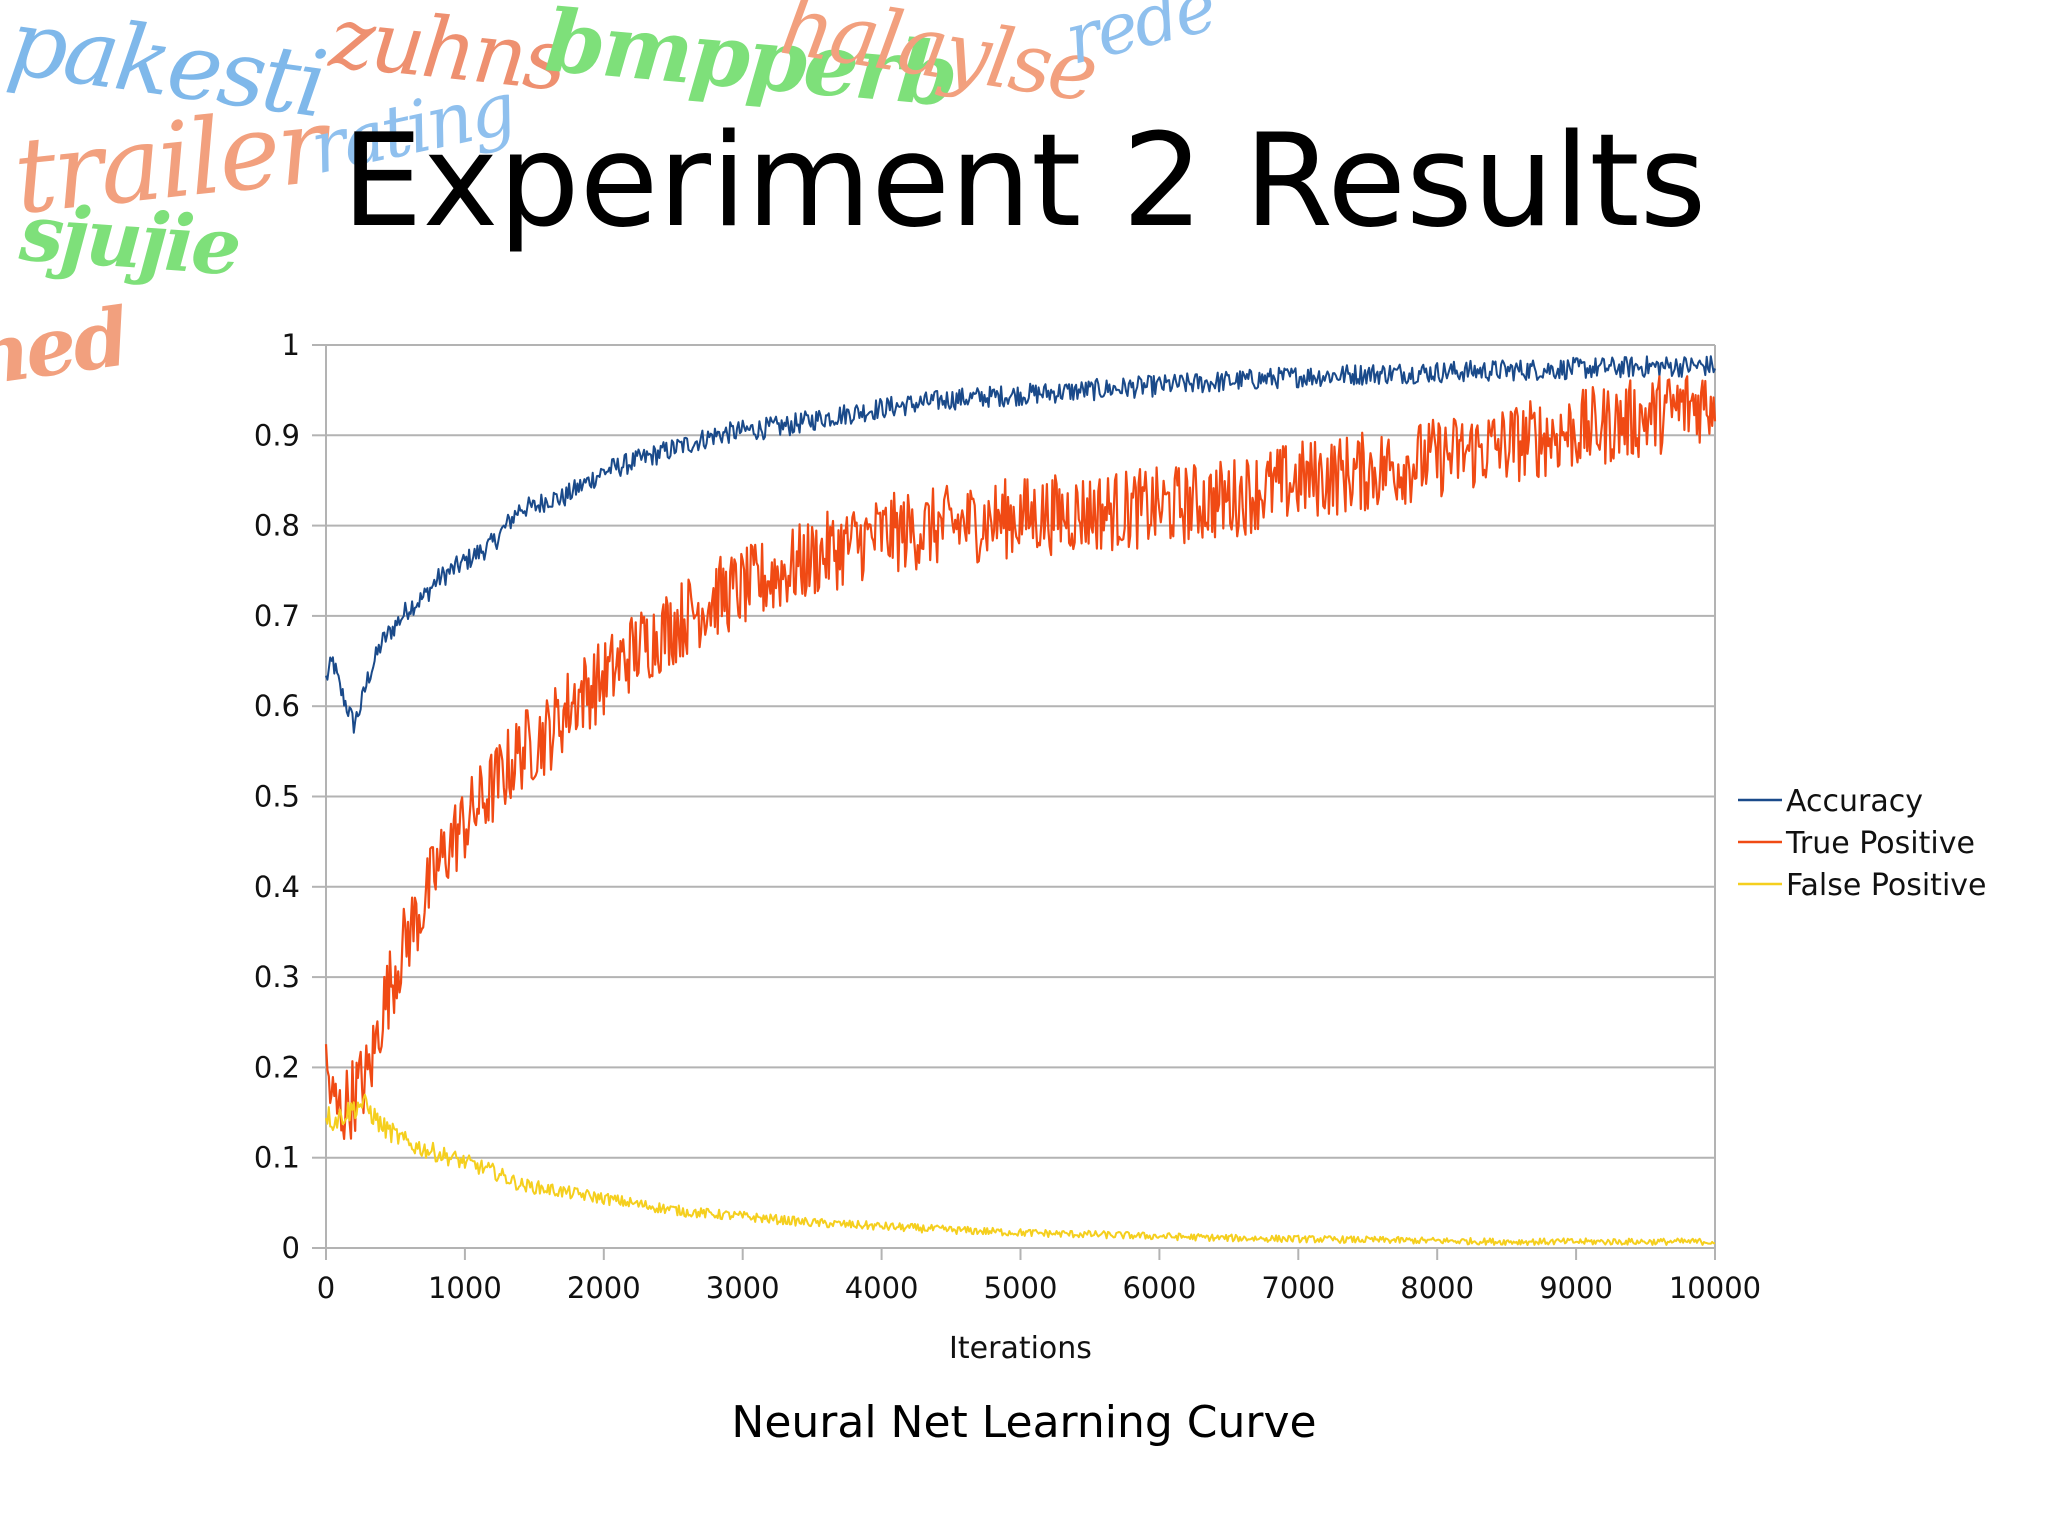 The height and width of the screenshot is (1536, 2048). I want to click on x-tick-label: 4000, so click(882, 1288).